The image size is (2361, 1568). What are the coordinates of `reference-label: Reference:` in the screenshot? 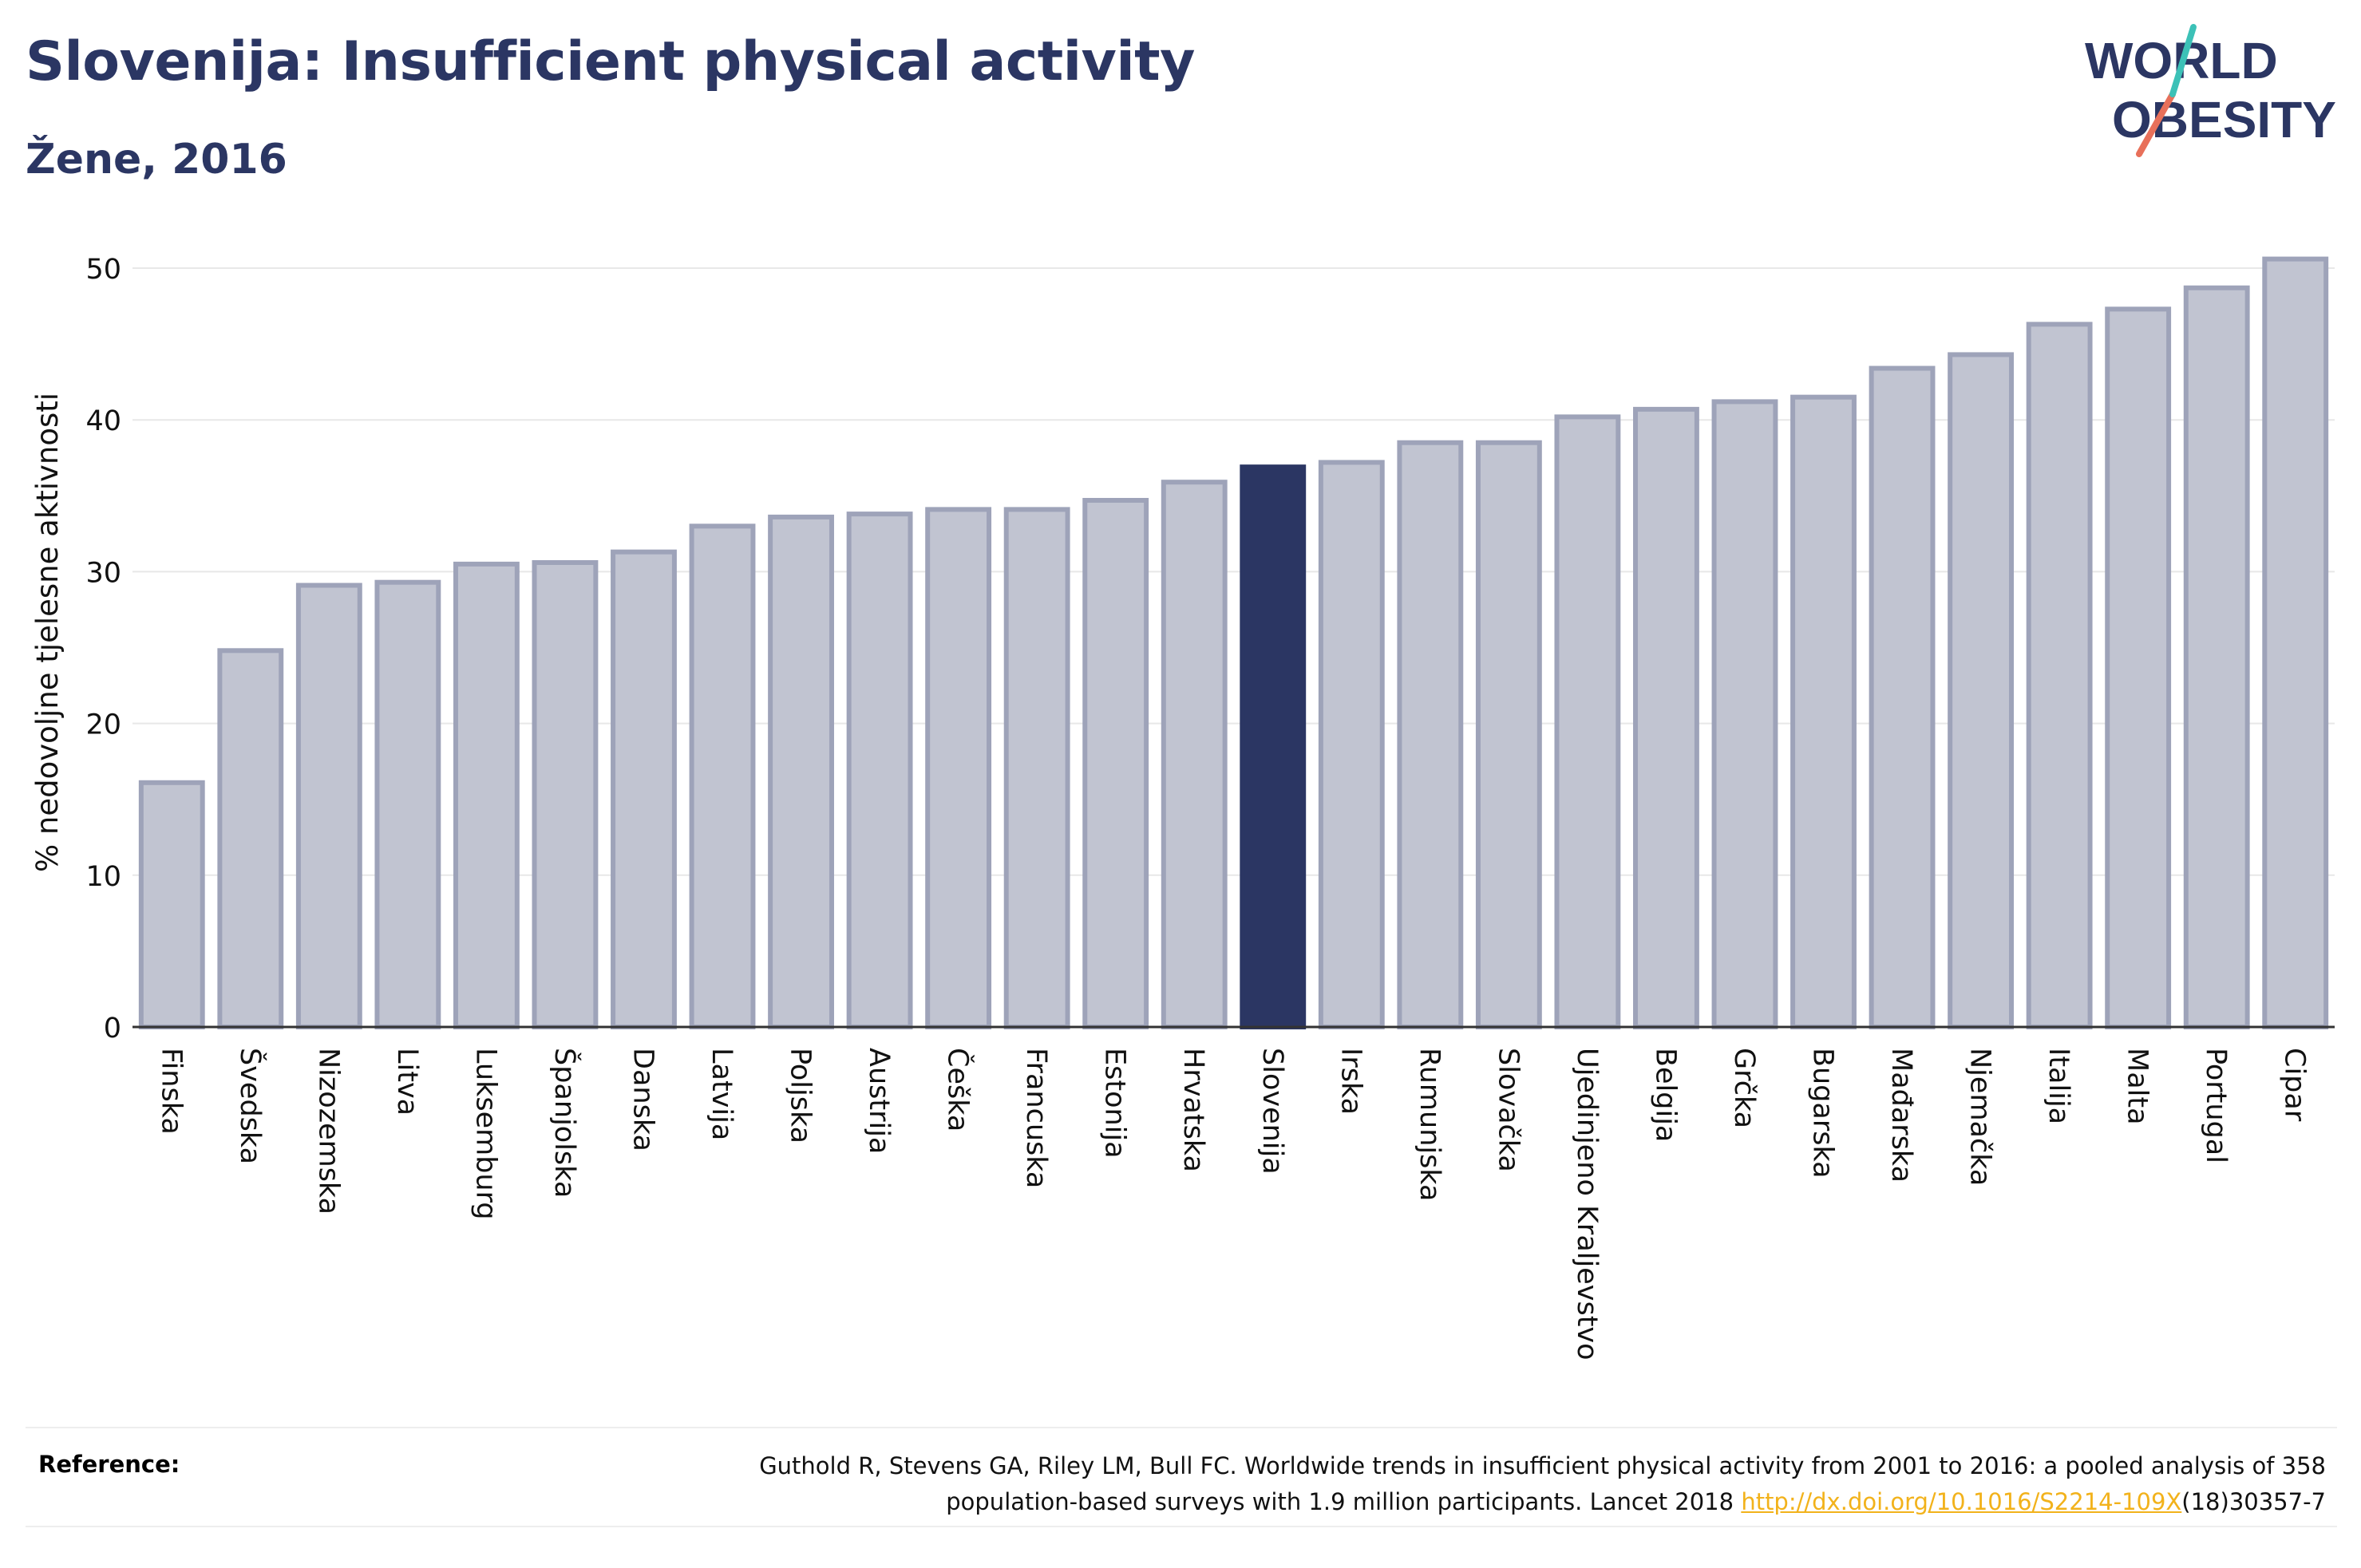 It's located at (109, 1464).